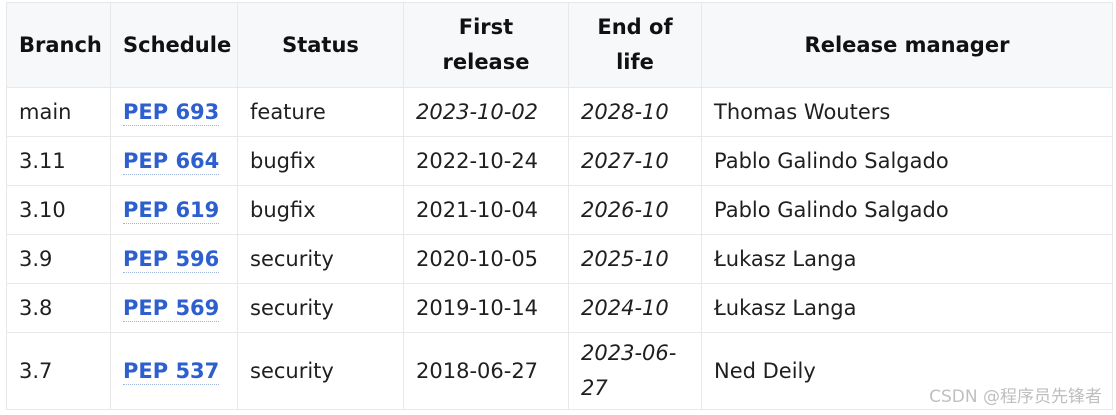 This screenshot has height=415, width=1116. What do you see at coordinates (635, 371) in the screenshot?
I see `end-of-life-cell: 2023-06-27` at bounding box center [635, 371].